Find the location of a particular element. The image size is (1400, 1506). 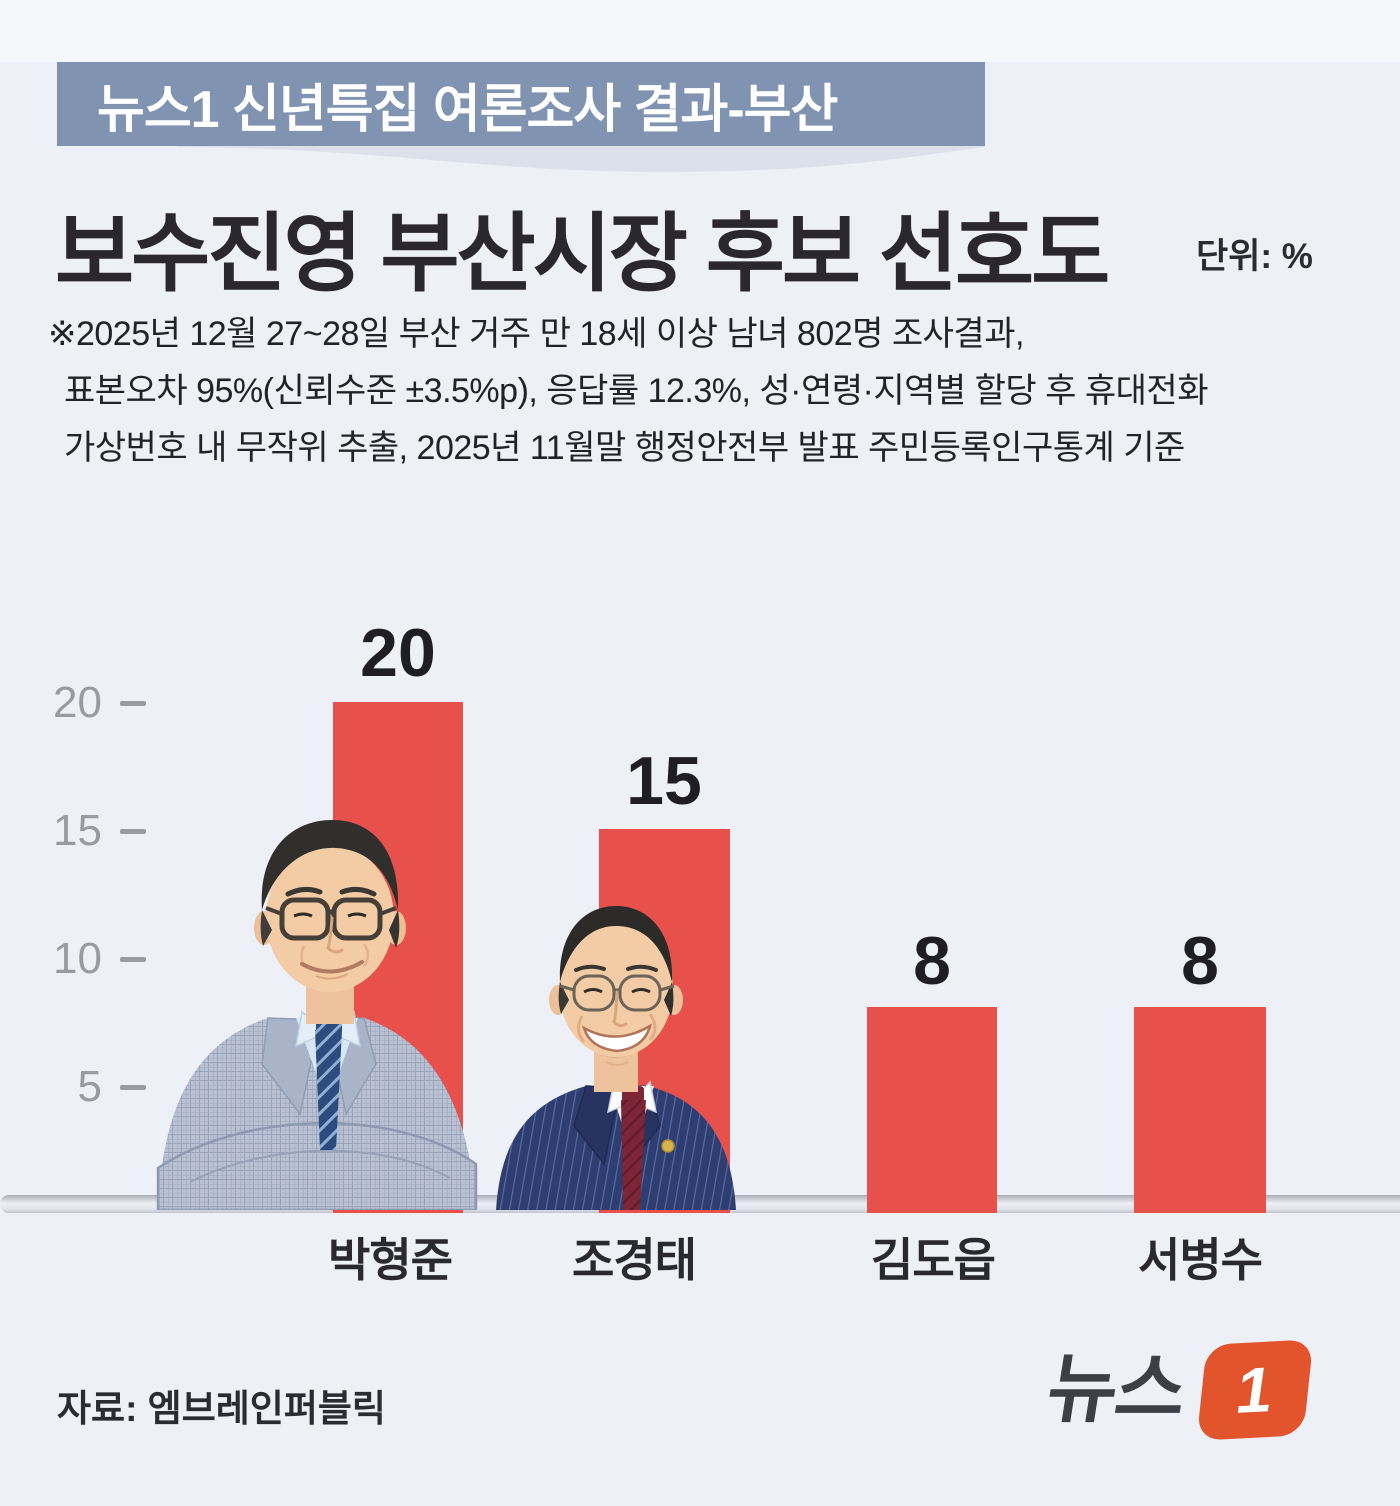

bar-seo-byeongsu is located at coordinates (1200, 1110).